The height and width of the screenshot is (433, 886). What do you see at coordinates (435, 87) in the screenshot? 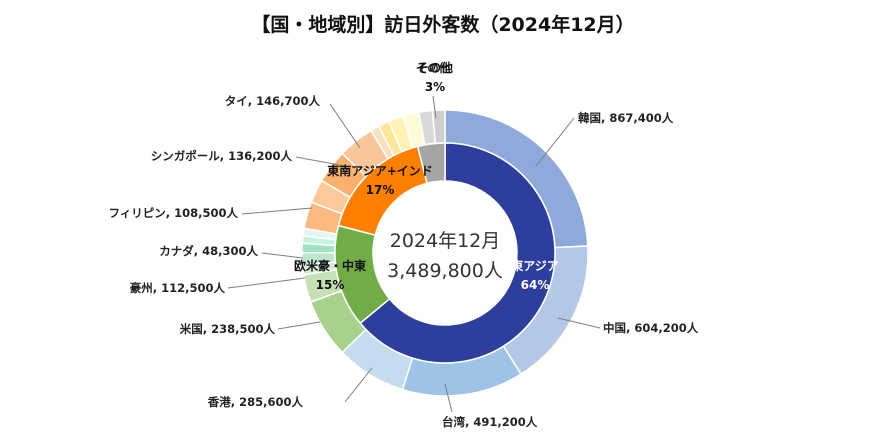
I see `inner-slice-percent: 3%` at bounding box center [435, 87].